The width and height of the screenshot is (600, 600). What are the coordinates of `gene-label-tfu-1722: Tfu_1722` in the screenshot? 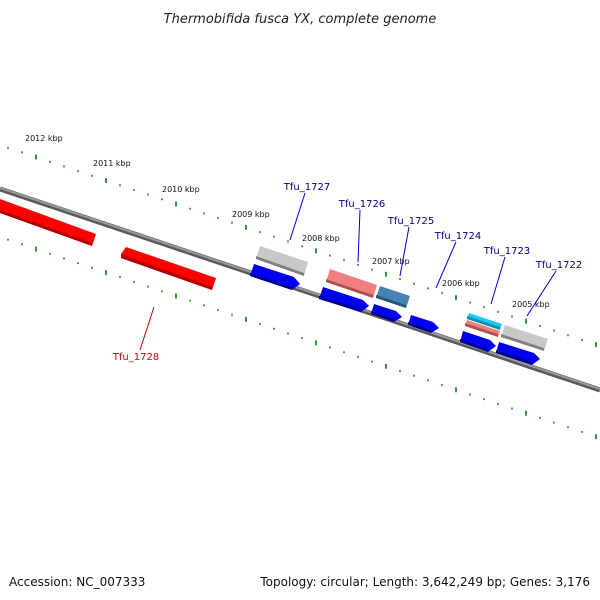 It's located at (558, 265).